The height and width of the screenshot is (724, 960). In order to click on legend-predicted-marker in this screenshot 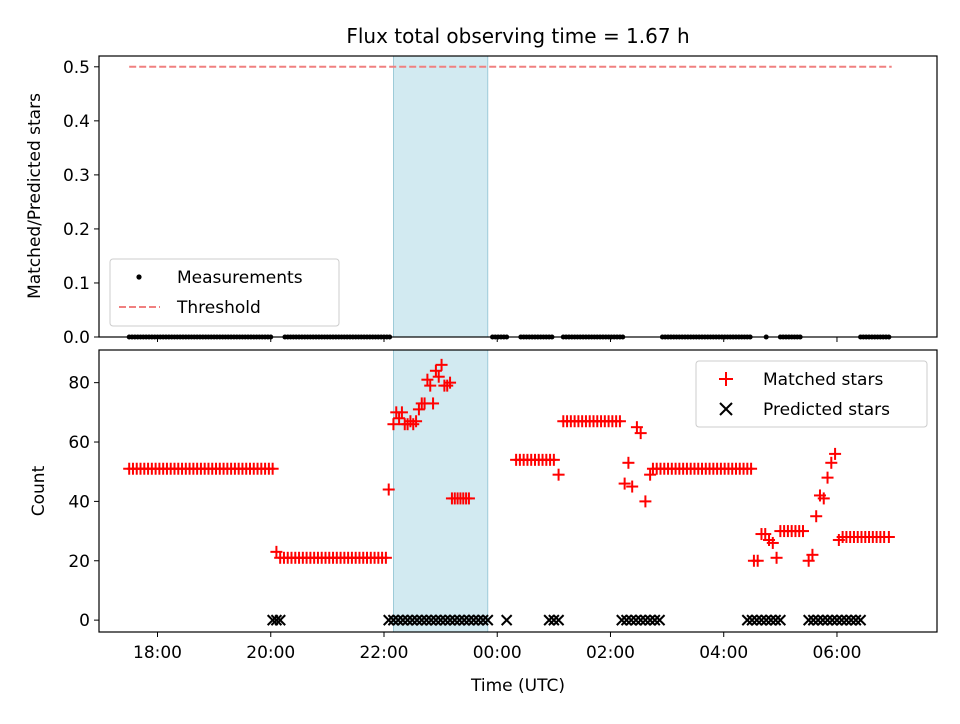, I will do `click(726, 409)`.